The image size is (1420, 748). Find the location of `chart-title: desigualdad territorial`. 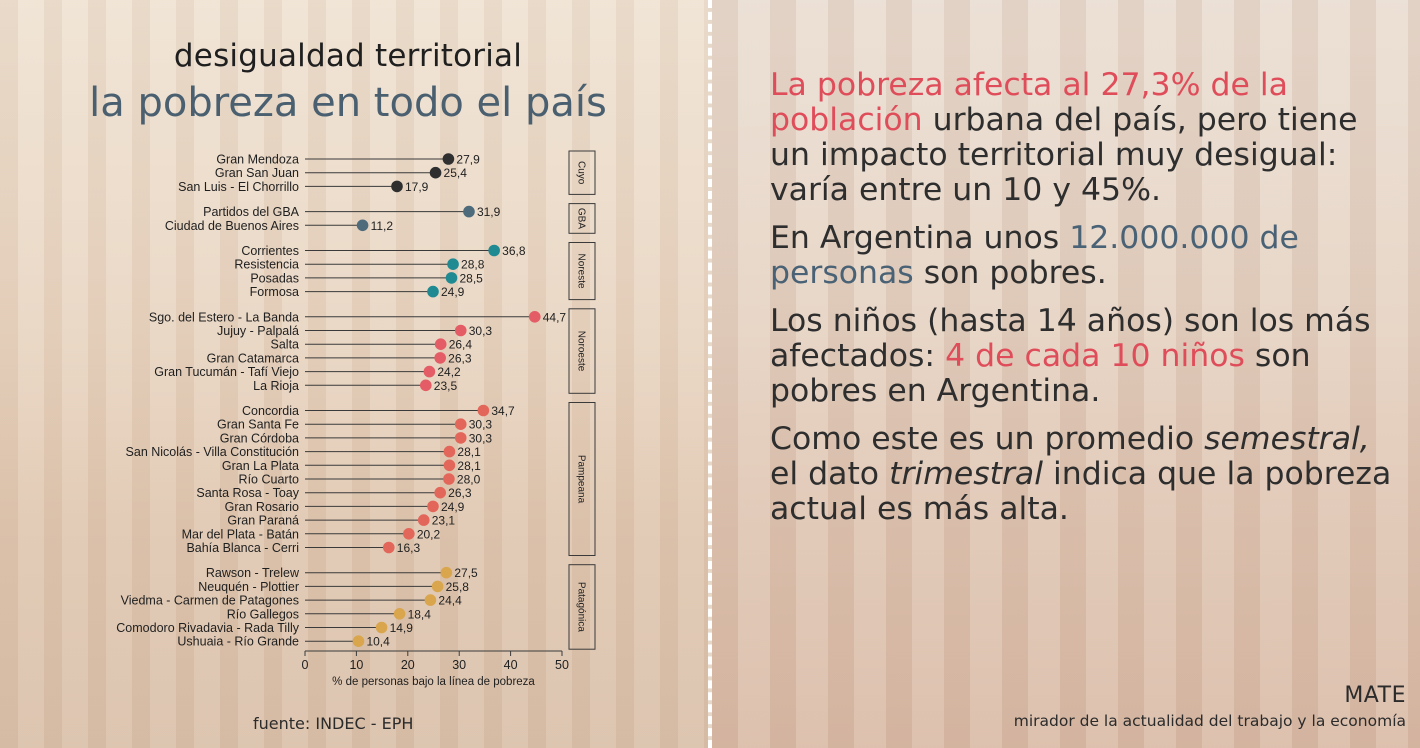

chart-title: desigualdad territorial is located at coordinates (348, 56).